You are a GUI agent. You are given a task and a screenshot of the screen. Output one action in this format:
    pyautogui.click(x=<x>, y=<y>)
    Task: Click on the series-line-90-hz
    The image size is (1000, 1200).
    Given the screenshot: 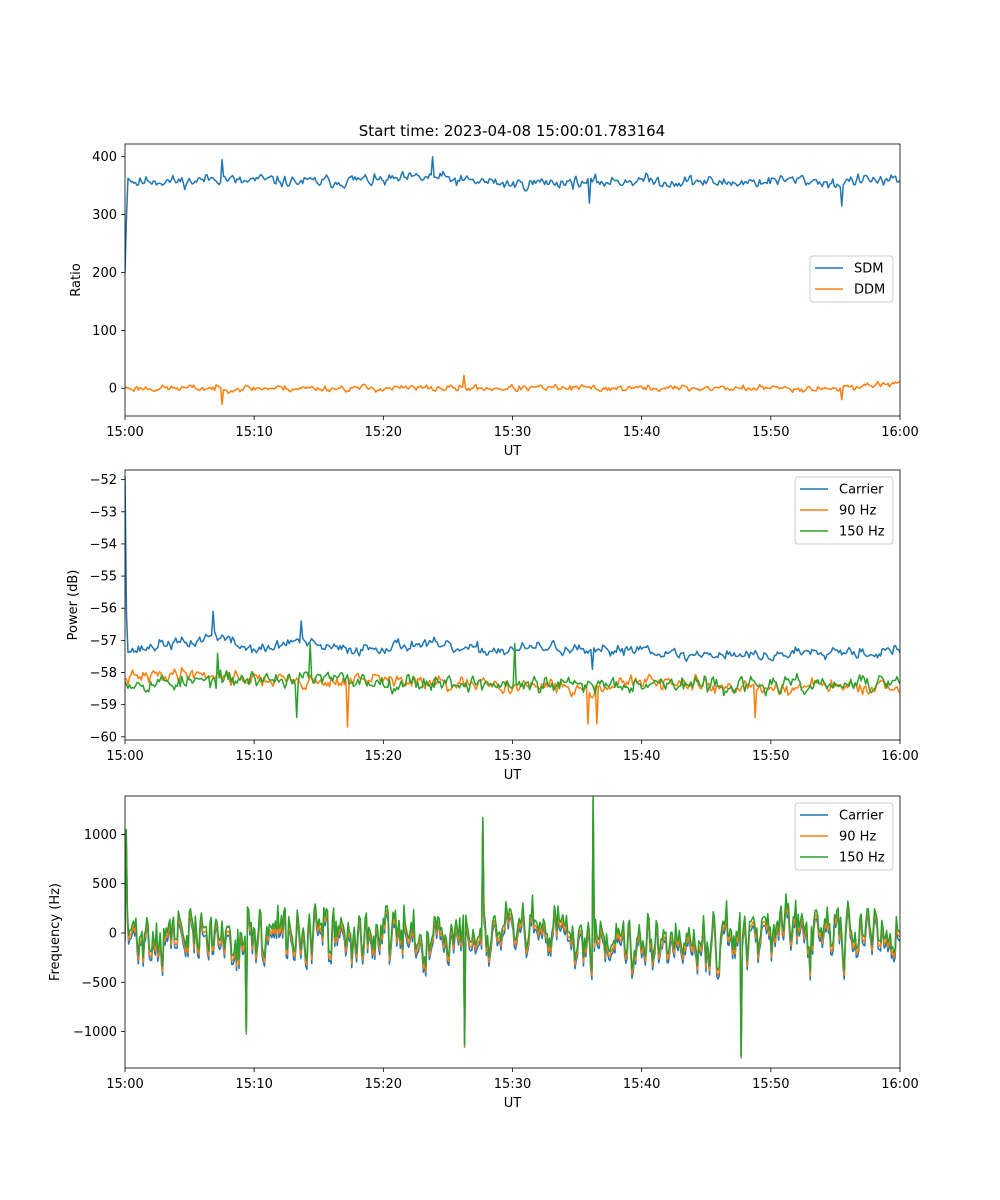 What is the action you would take?
    pyautogui.click(x=512, y=697)
    